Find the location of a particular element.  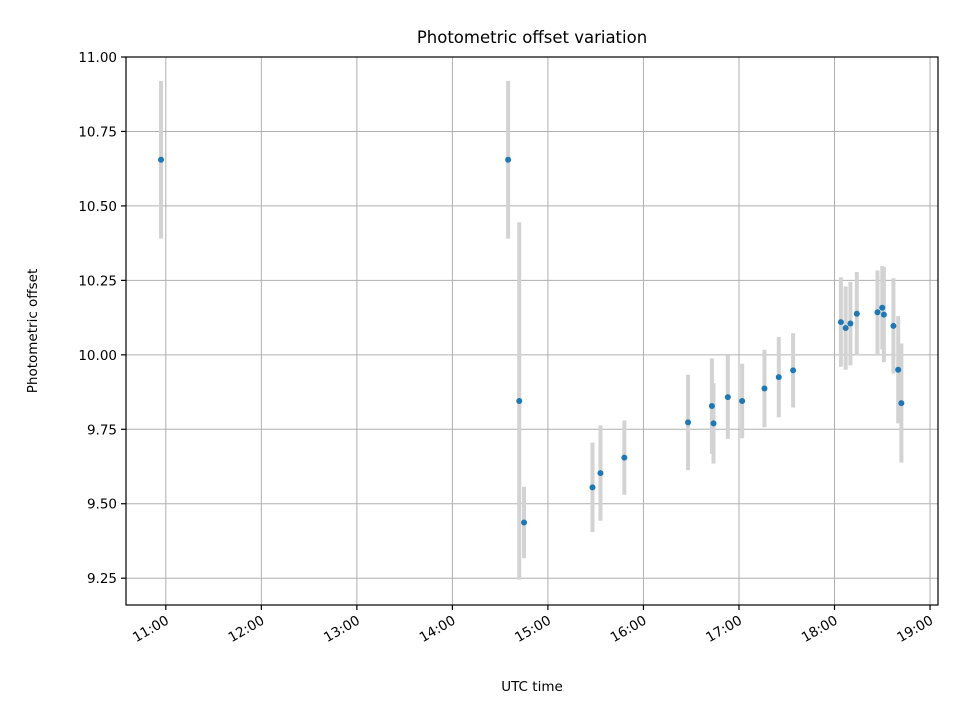

x-tick-label: 19:00 is located at coordinates (915, 629).